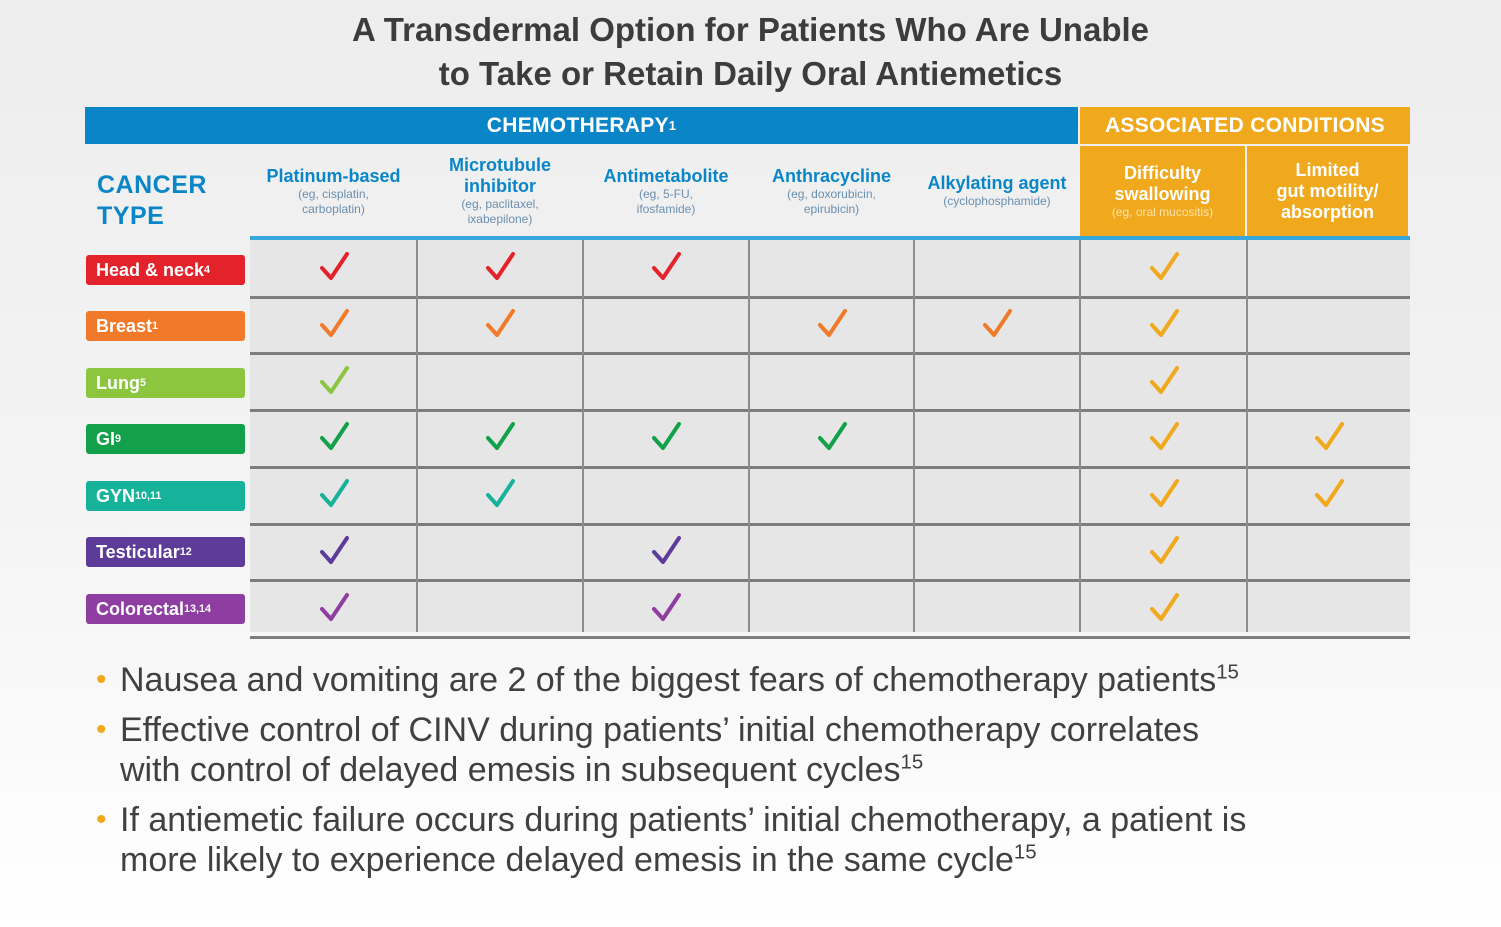  I want to click on cancer-type-name: GYN, so click(116, 495).